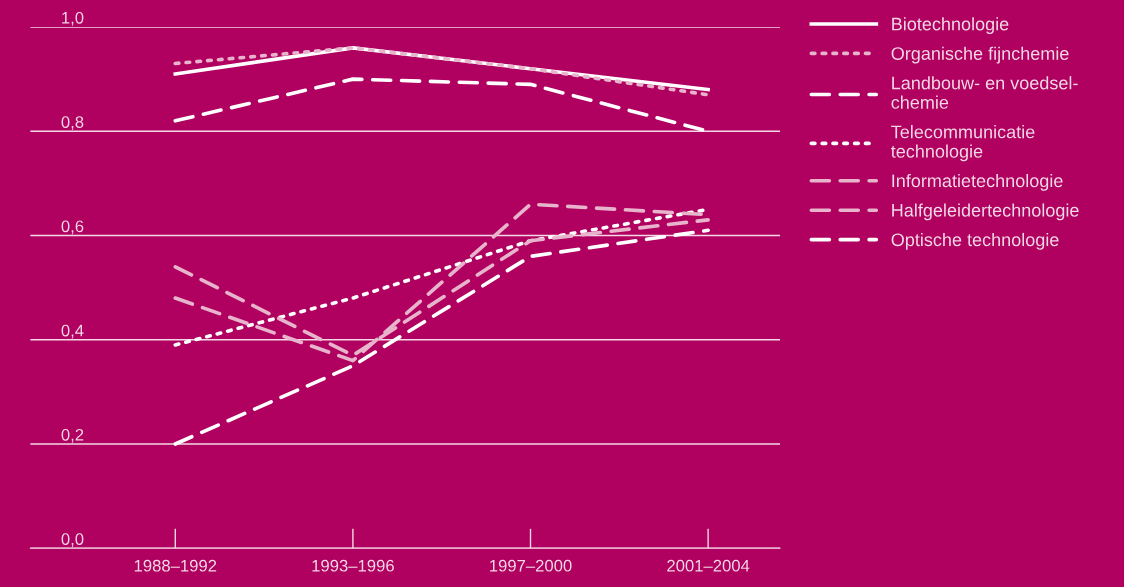  What do you see at coordinates (72, 227) in the screenshot?
I see `y-tick-label: 0,6` at bounding box center [72, 227].